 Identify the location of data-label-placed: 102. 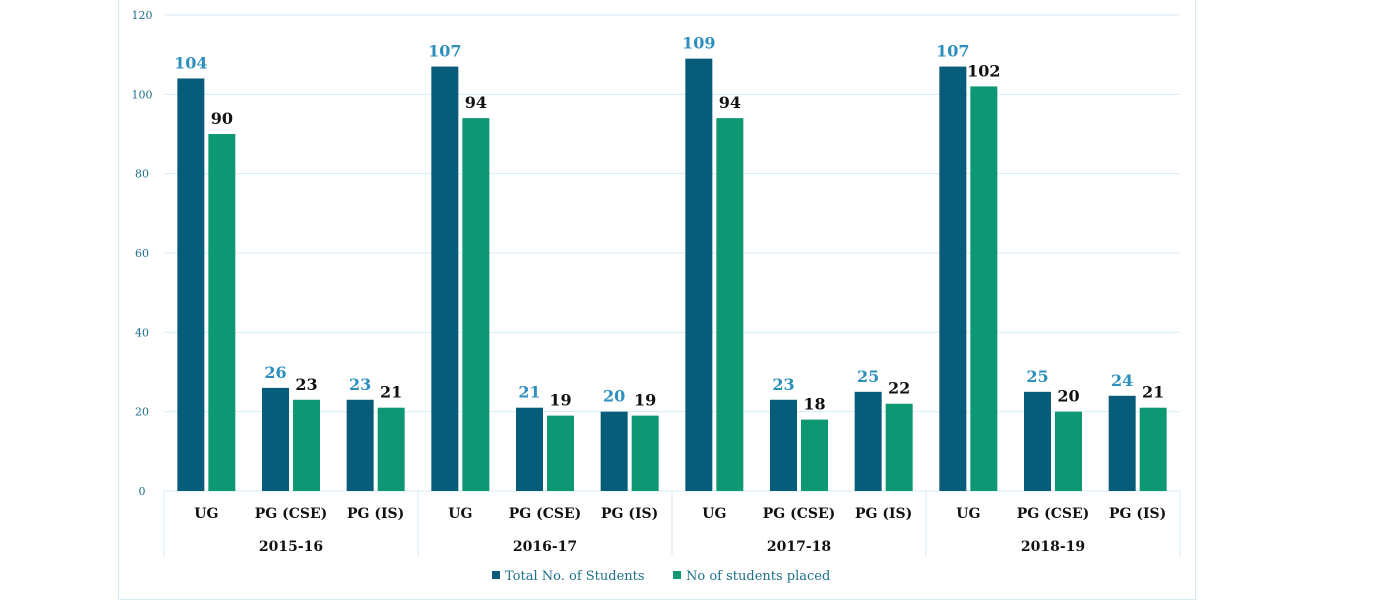
(983, 70).